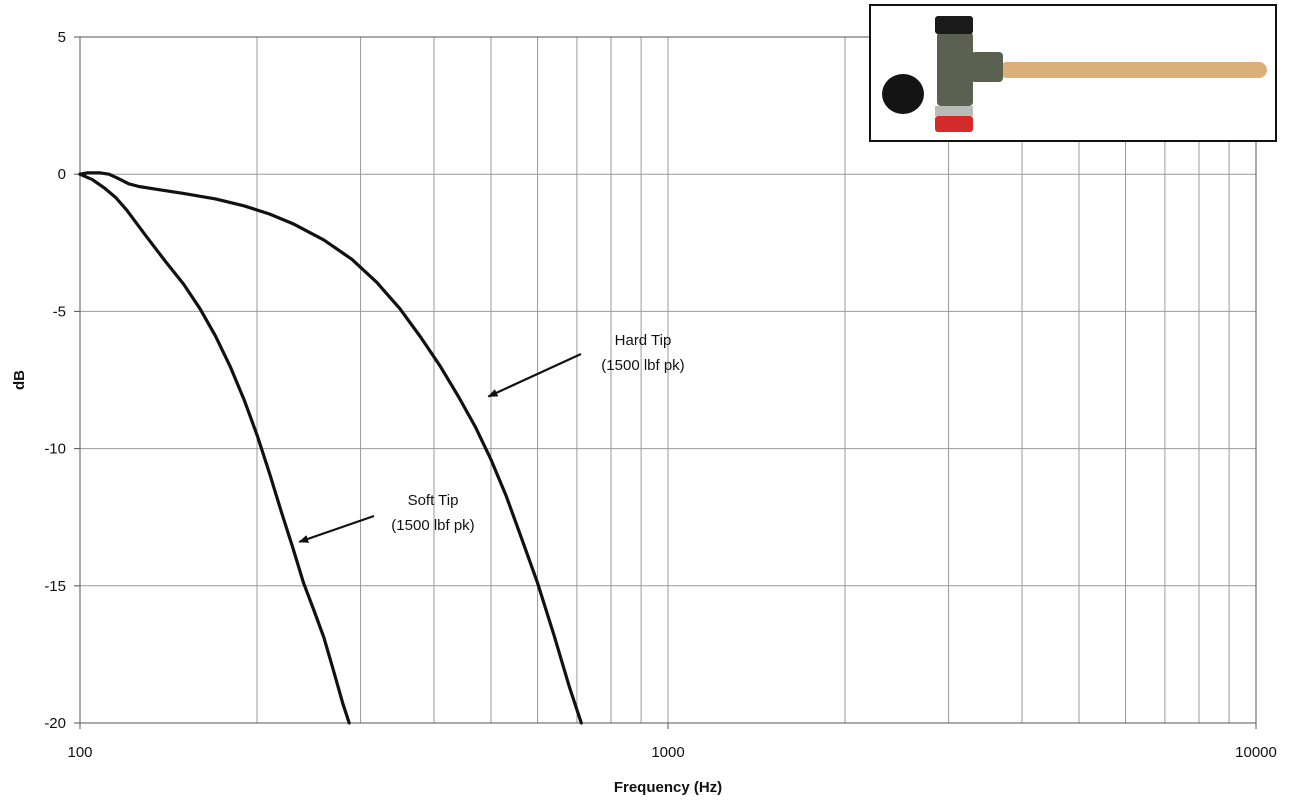 This screenshot has height=801, width=1296. What do you see at coordinates (954, 124) in the screenshot?
I see `hammer-head-bottom-icon` at bounding box center [954, 124].